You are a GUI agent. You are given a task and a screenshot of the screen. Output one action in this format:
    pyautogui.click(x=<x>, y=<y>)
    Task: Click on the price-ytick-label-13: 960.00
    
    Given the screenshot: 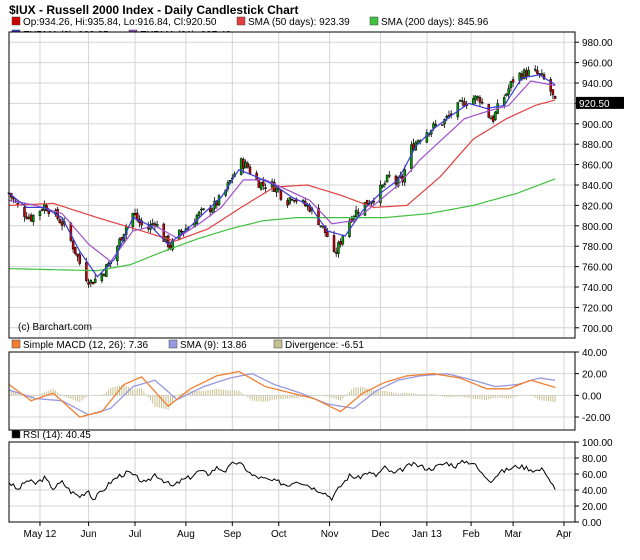 What is the action you would take?
    pyautogui.click(x=597, y=64)
    